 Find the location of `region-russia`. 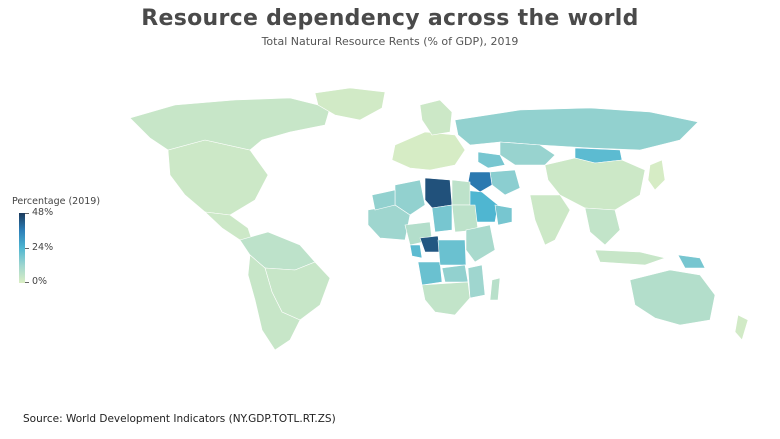

region-russia is located at coordinates (576, 129).